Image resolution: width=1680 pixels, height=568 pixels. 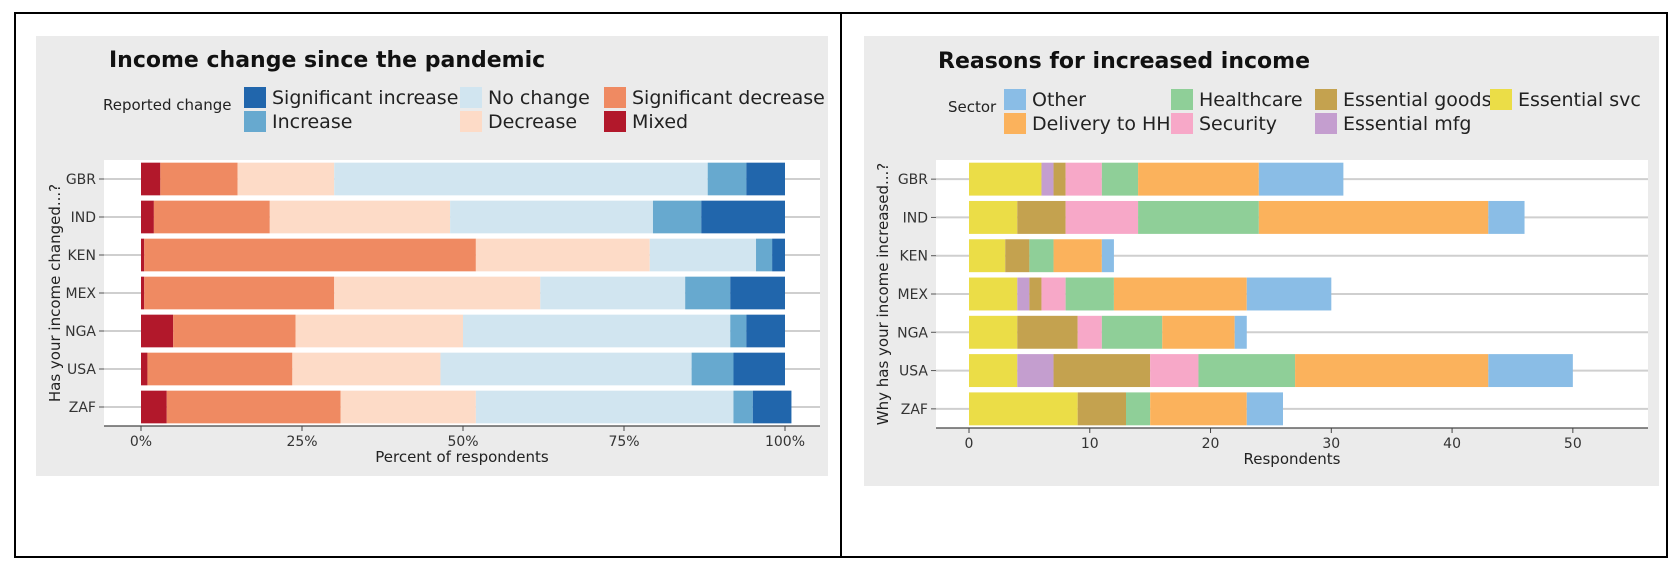 What do you see at coordinates (1240, 332) in the screenshot?
I see `bar-nga-other` at bounding box center [1240, 332].